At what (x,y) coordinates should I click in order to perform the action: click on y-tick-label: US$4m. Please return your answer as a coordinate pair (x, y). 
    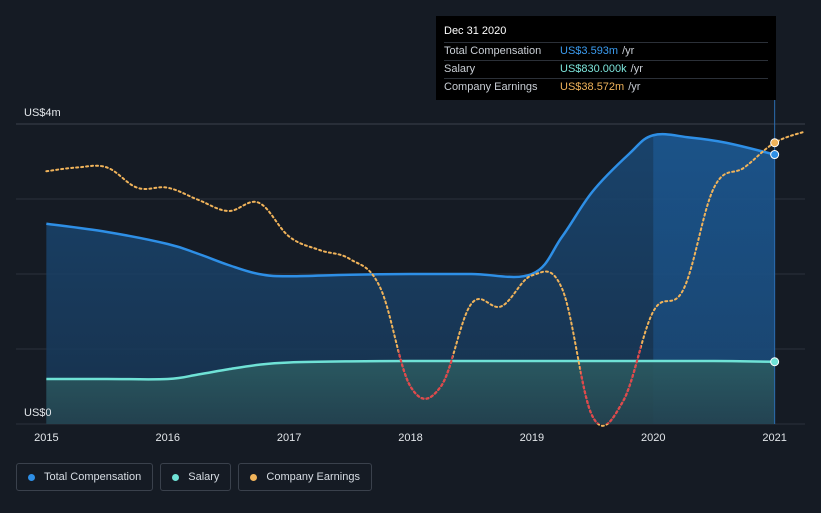
    Looking at the image, I should click on (42, 113).